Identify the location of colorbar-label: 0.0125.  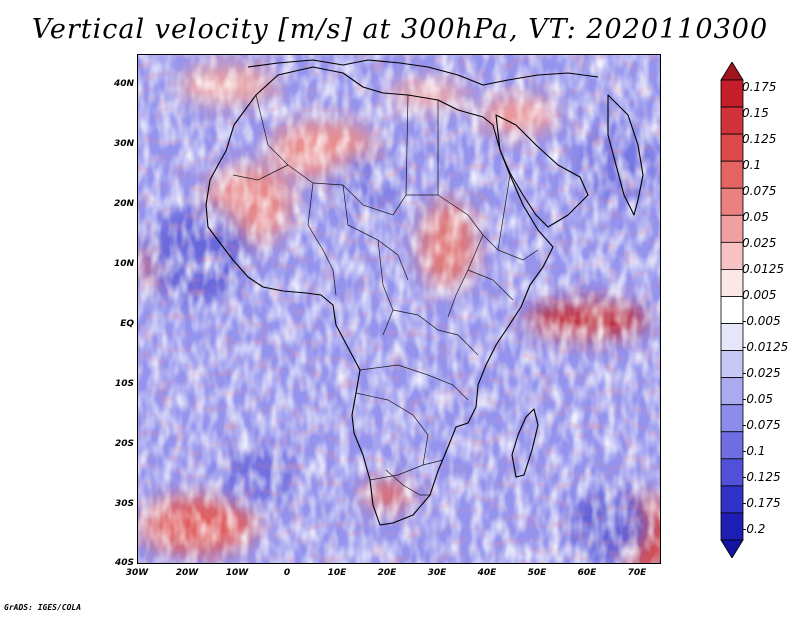
(763, 269).